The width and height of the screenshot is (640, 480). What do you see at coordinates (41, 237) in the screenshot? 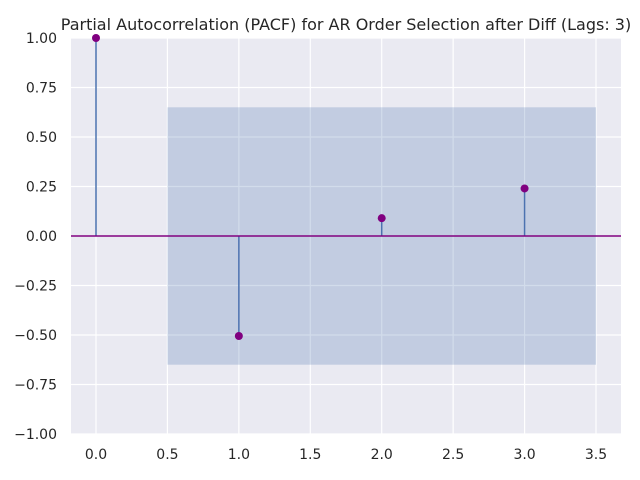
I see `y-tick-label: 0.00` at bounding box center [41, 237].